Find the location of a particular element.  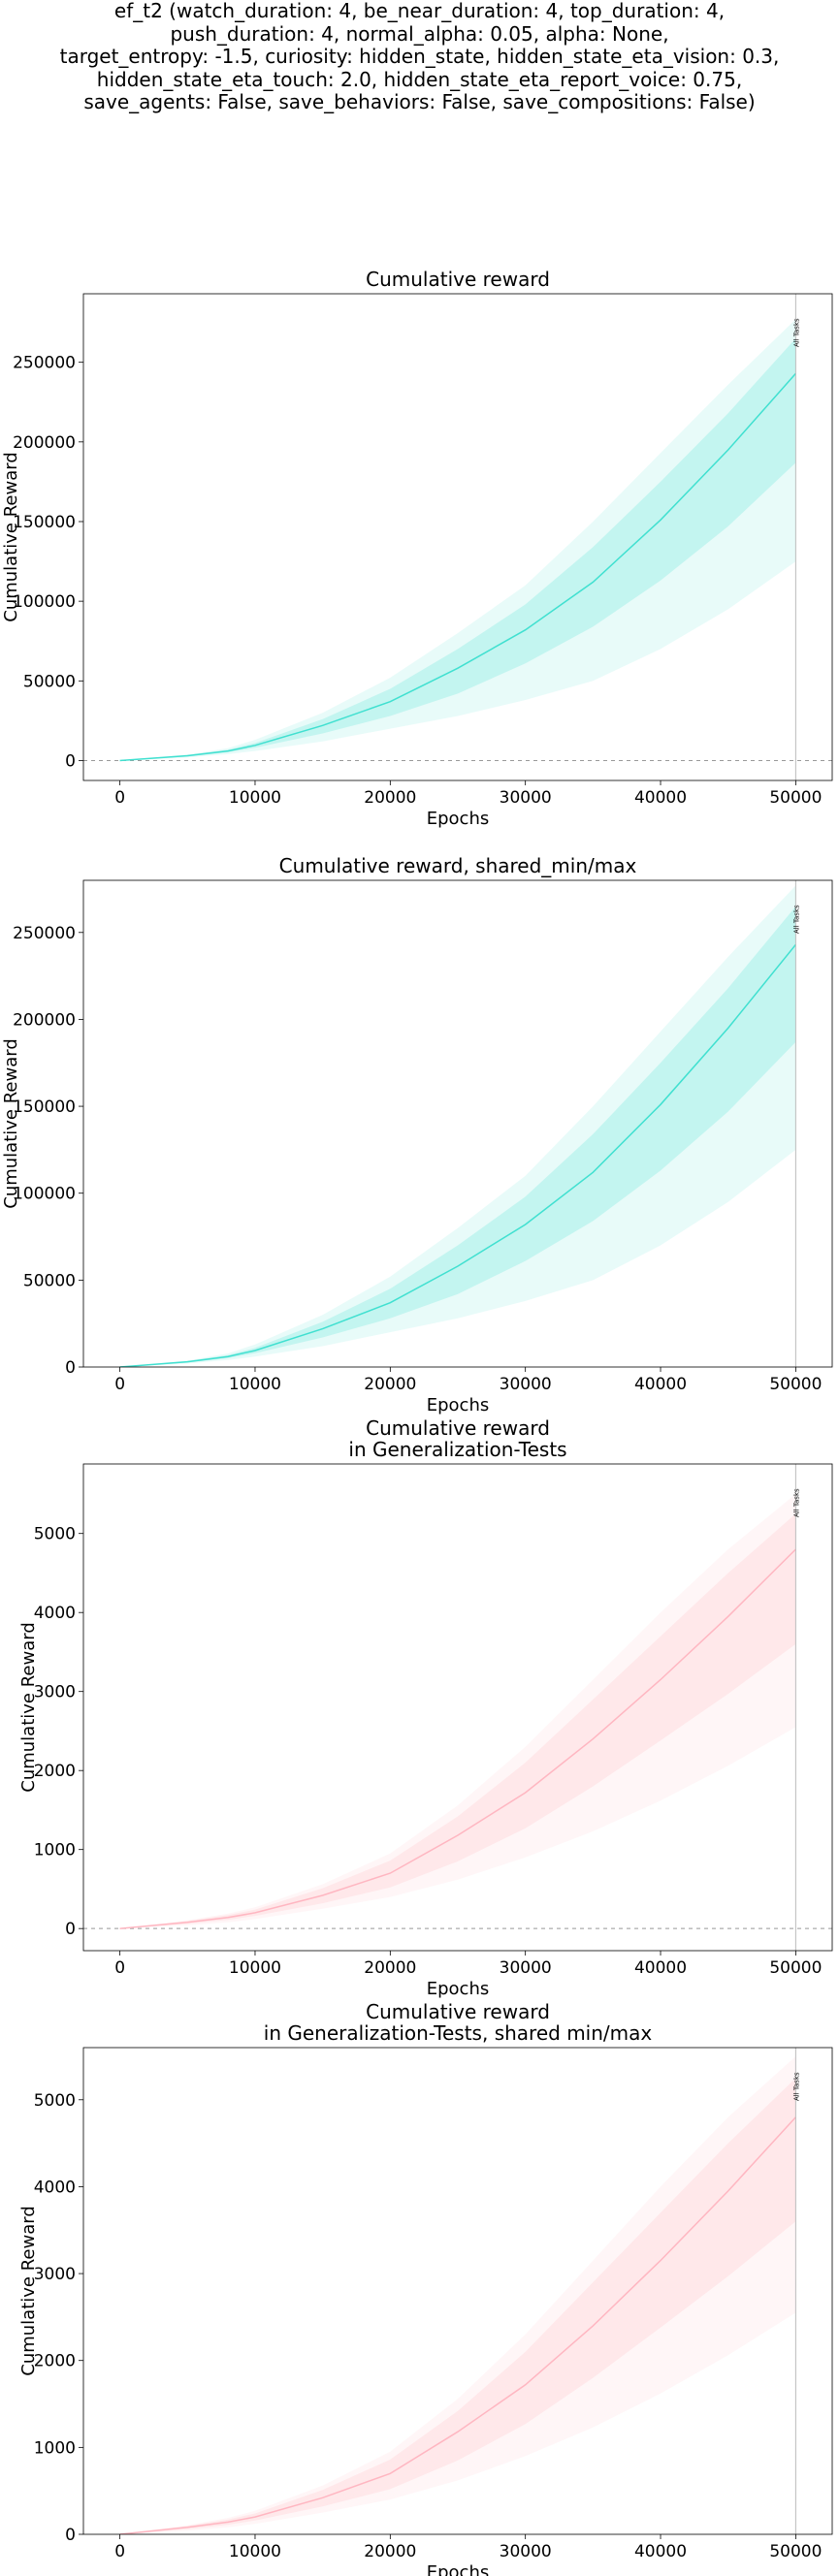

chart-title: Cumulative reward, shared_min/max is located at coordinates (458, 865).